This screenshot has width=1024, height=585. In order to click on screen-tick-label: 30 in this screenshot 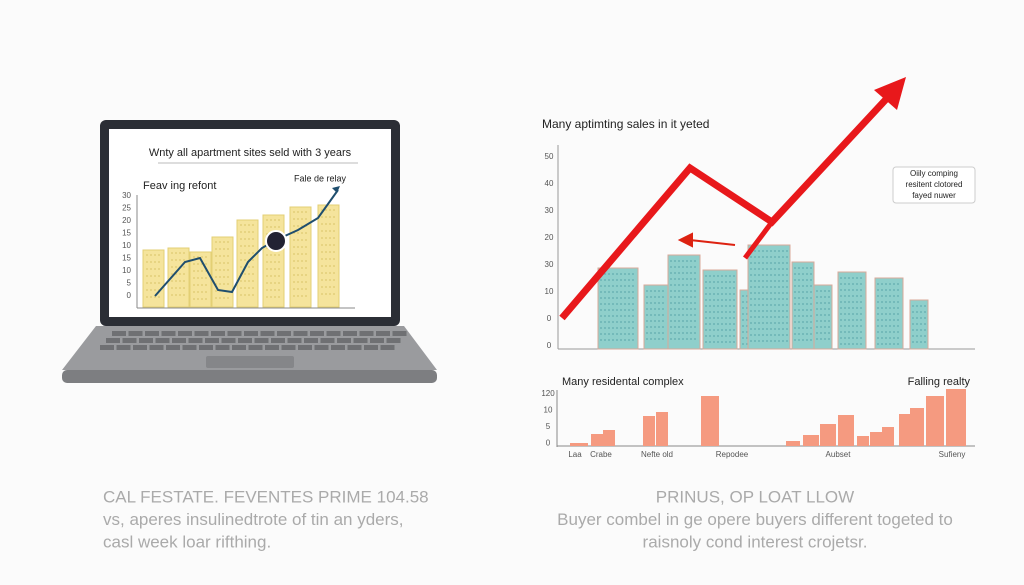, I will do `click(126, 195)`.